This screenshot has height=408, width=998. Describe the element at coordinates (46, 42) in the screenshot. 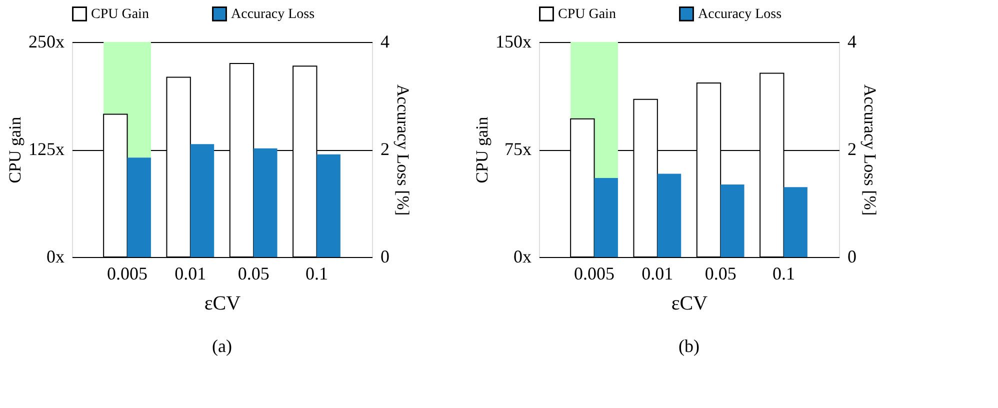

I see `y-tick-label: 250x` at that location.